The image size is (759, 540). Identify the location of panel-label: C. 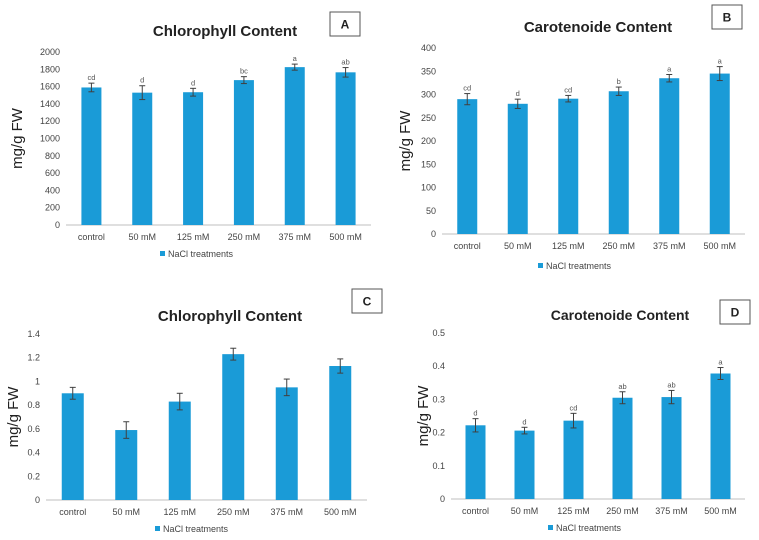
(367, 302).